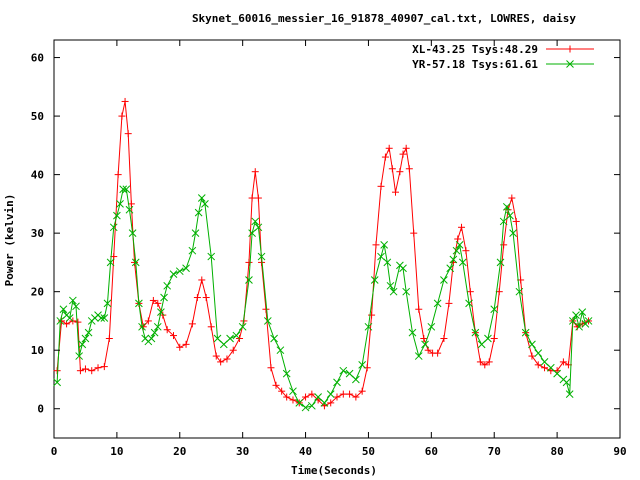 This screenshot has width=640, height=480. What do you see at coordinates (242, 451) in the screenshot?
I see `x-tick-label: 30` at bounding box center [242, 451].